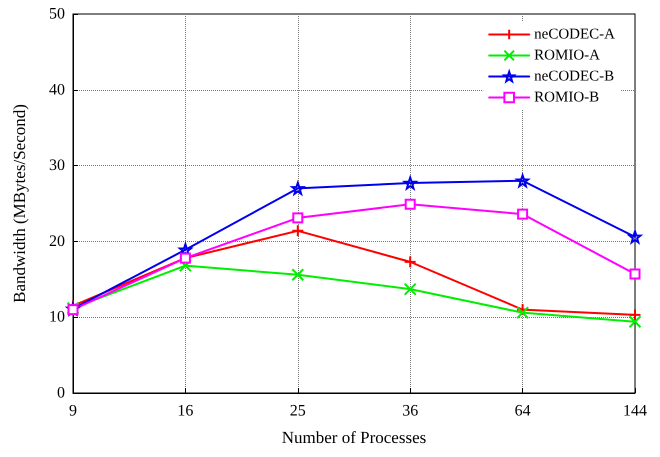  What do you see at coordinates (567, 56) in the screenshot?
I see `legend-label: ROMIO-A` at bounding box center [567, 56].